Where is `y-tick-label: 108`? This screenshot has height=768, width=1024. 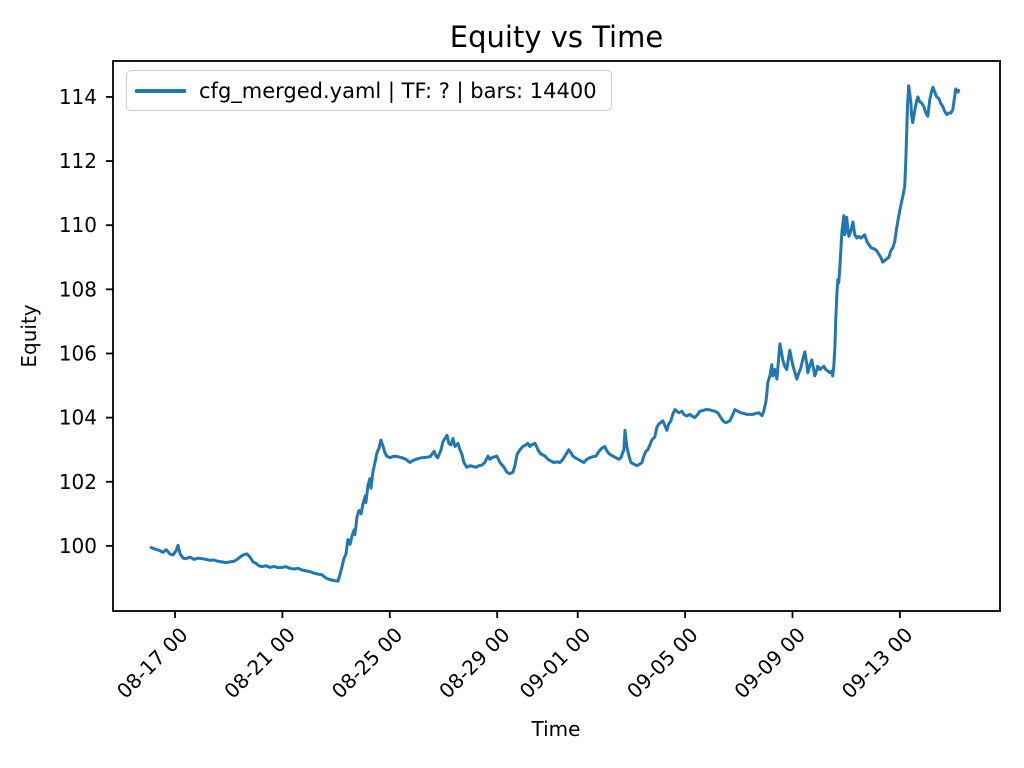
y-tick-label: 108 is located at coordinates (78, 289).